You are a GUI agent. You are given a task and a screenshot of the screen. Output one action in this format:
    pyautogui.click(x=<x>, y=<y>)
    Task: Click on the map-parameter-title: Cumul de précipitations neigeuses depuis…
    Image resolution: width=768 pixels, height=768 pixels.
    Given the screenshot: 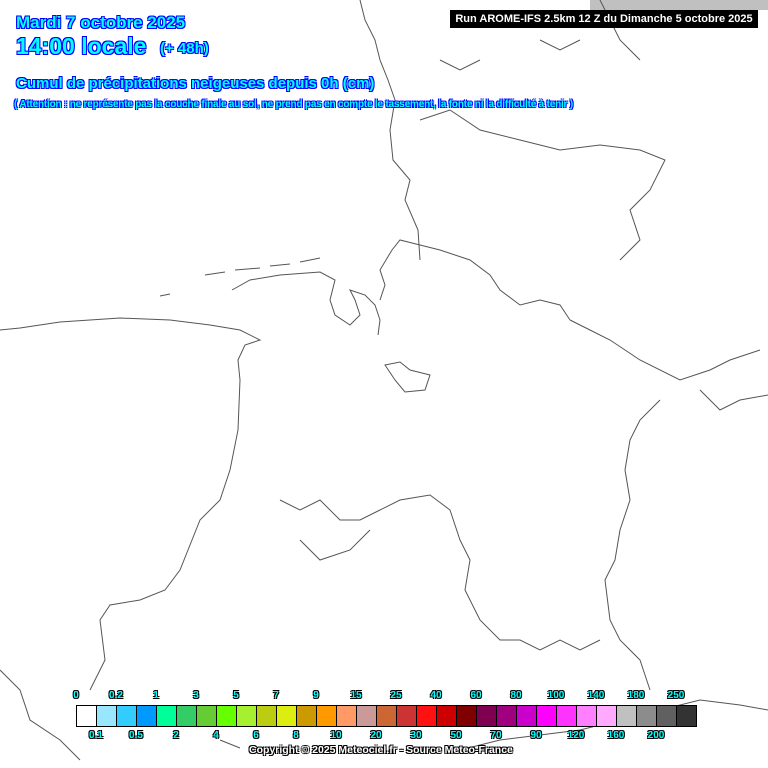 What is the action you would take?
    pyautogui.click(x=195, y=83)
    